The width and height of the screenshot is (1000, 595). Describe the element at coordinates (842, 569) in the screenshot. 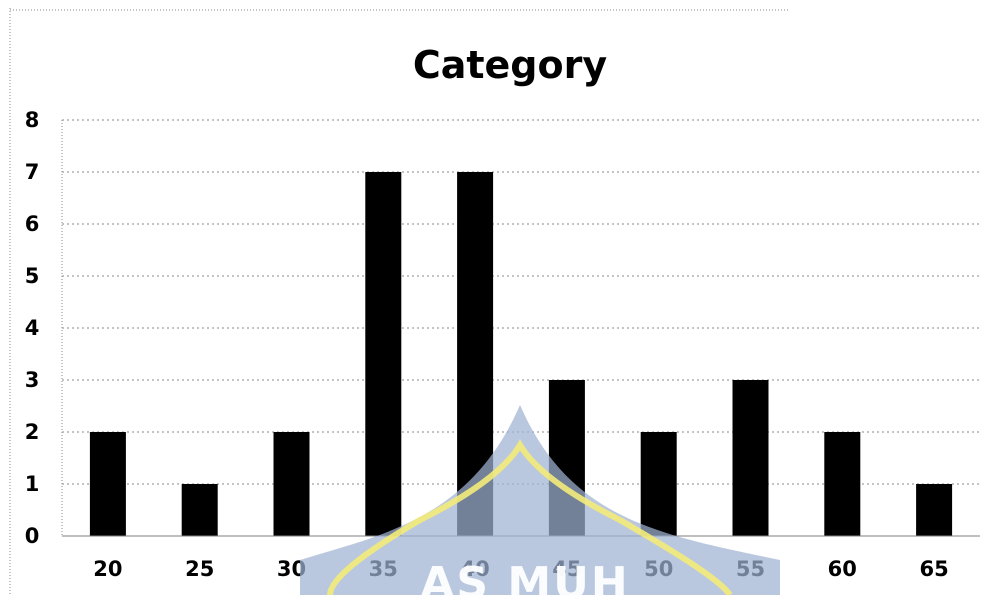

I see `x-tick-label: 60` at that location.